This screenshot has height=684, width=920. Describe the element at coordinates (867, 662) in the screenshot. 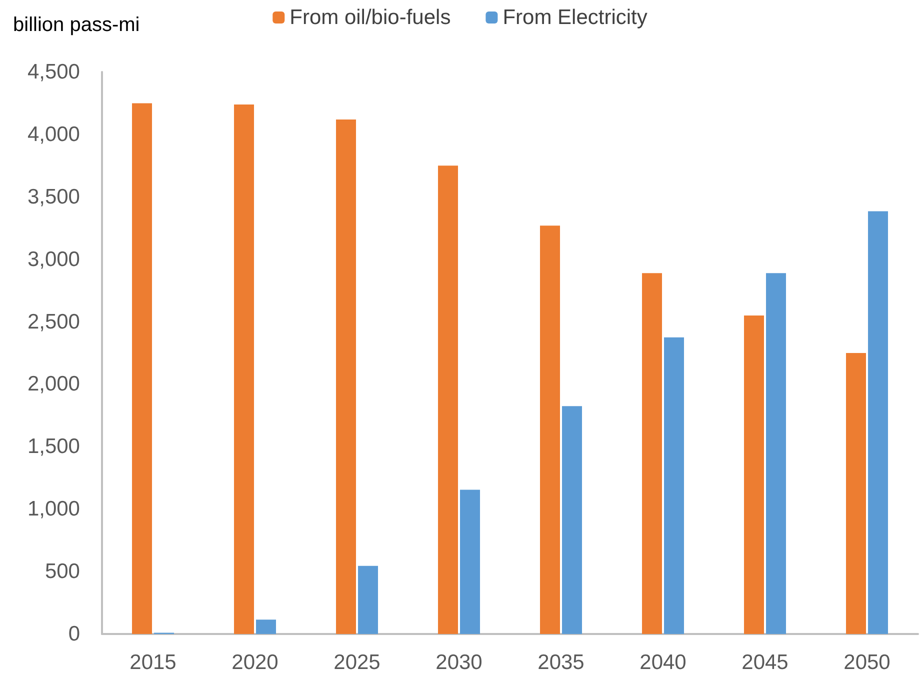

I see `x-tick-label: 2050` at that location.